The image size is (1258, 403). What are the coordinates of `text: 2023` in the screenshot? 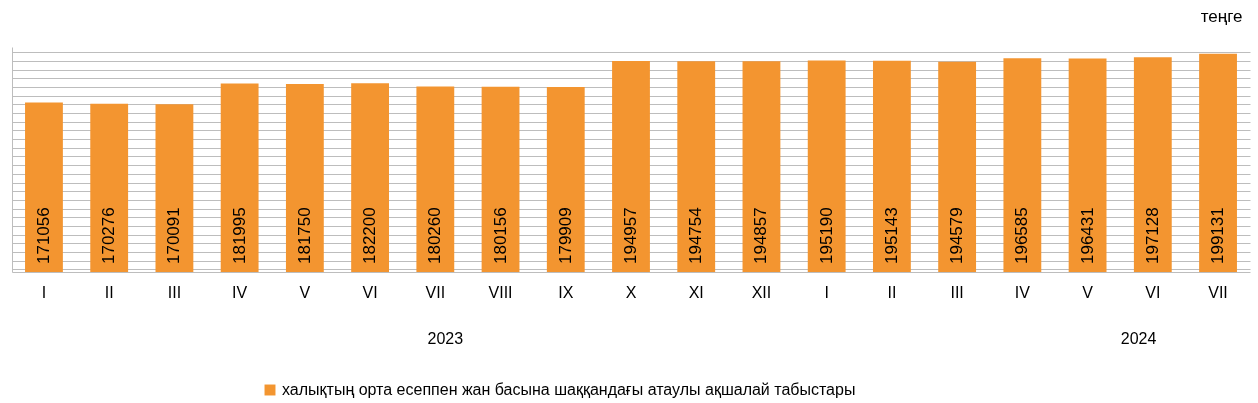 It's located at (445, 339).